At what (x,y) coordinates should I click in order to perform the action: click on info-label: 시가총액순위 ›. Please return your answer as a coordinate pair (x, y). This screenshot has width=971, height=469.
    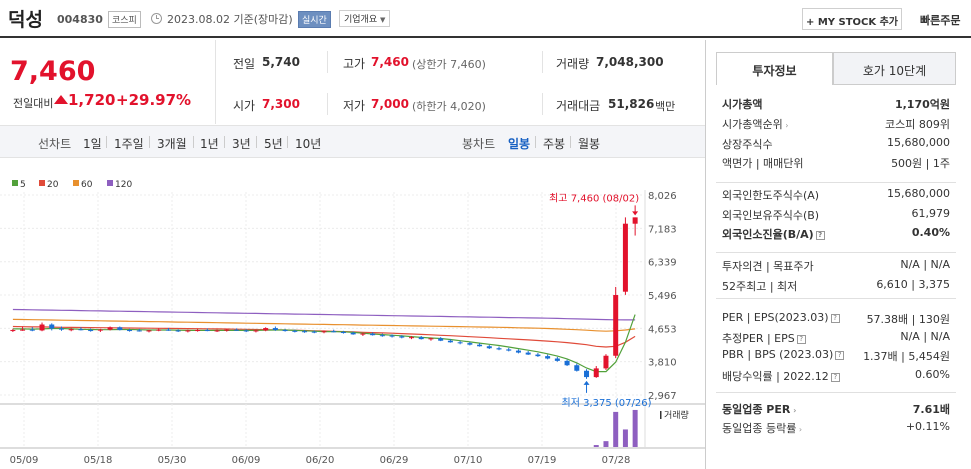
    Looking at the image, I should click on (755, 124).